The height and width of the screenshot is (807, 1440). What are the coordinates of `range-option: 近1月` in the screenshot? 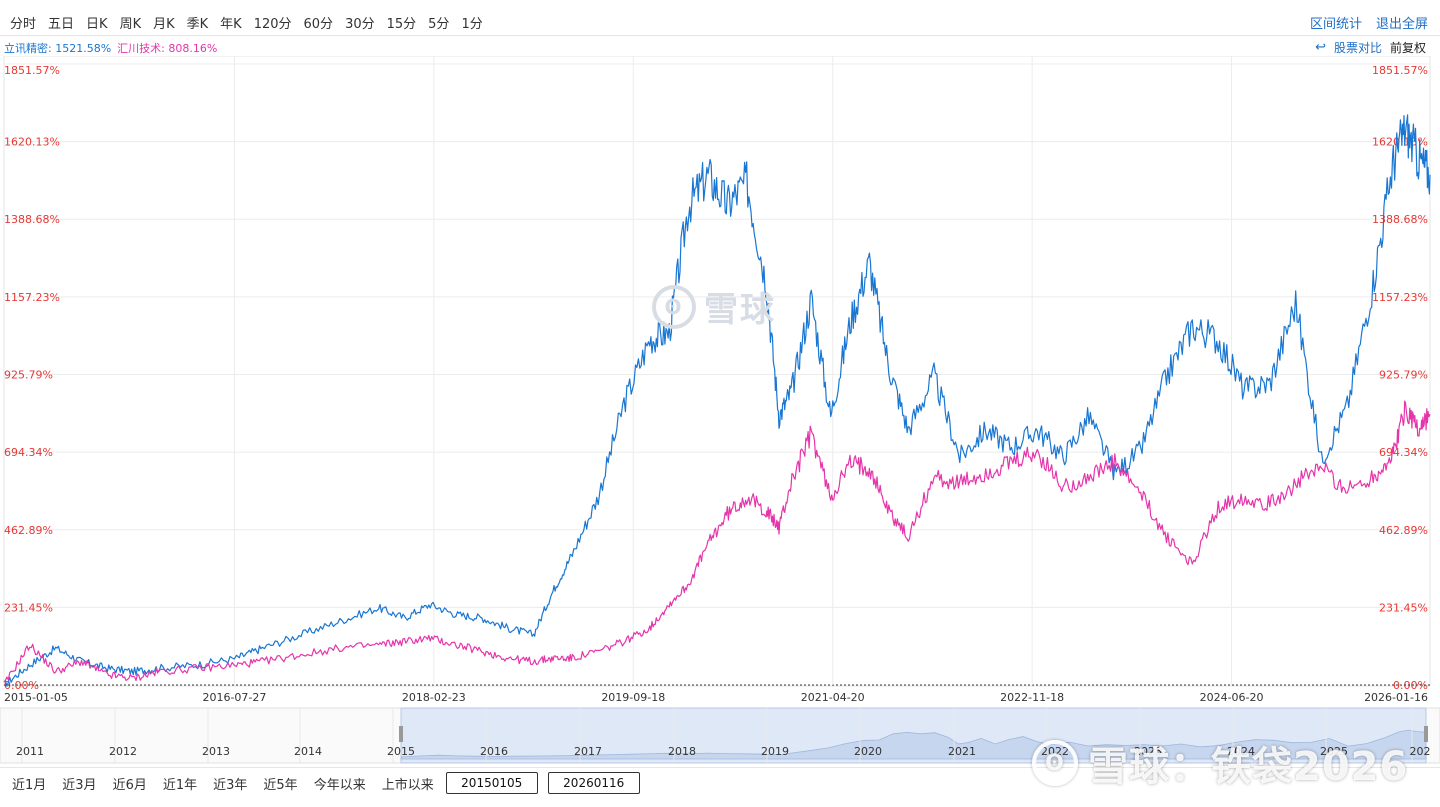 It's located at (29, 785).